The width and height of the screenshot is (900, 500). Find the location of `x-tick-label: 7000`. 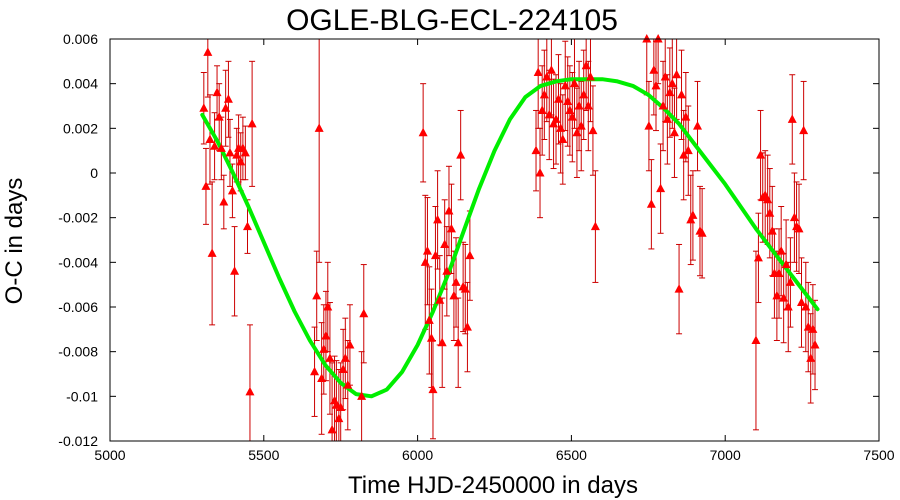

x-tick-label: 7000 is located at coordinates (725, 455).